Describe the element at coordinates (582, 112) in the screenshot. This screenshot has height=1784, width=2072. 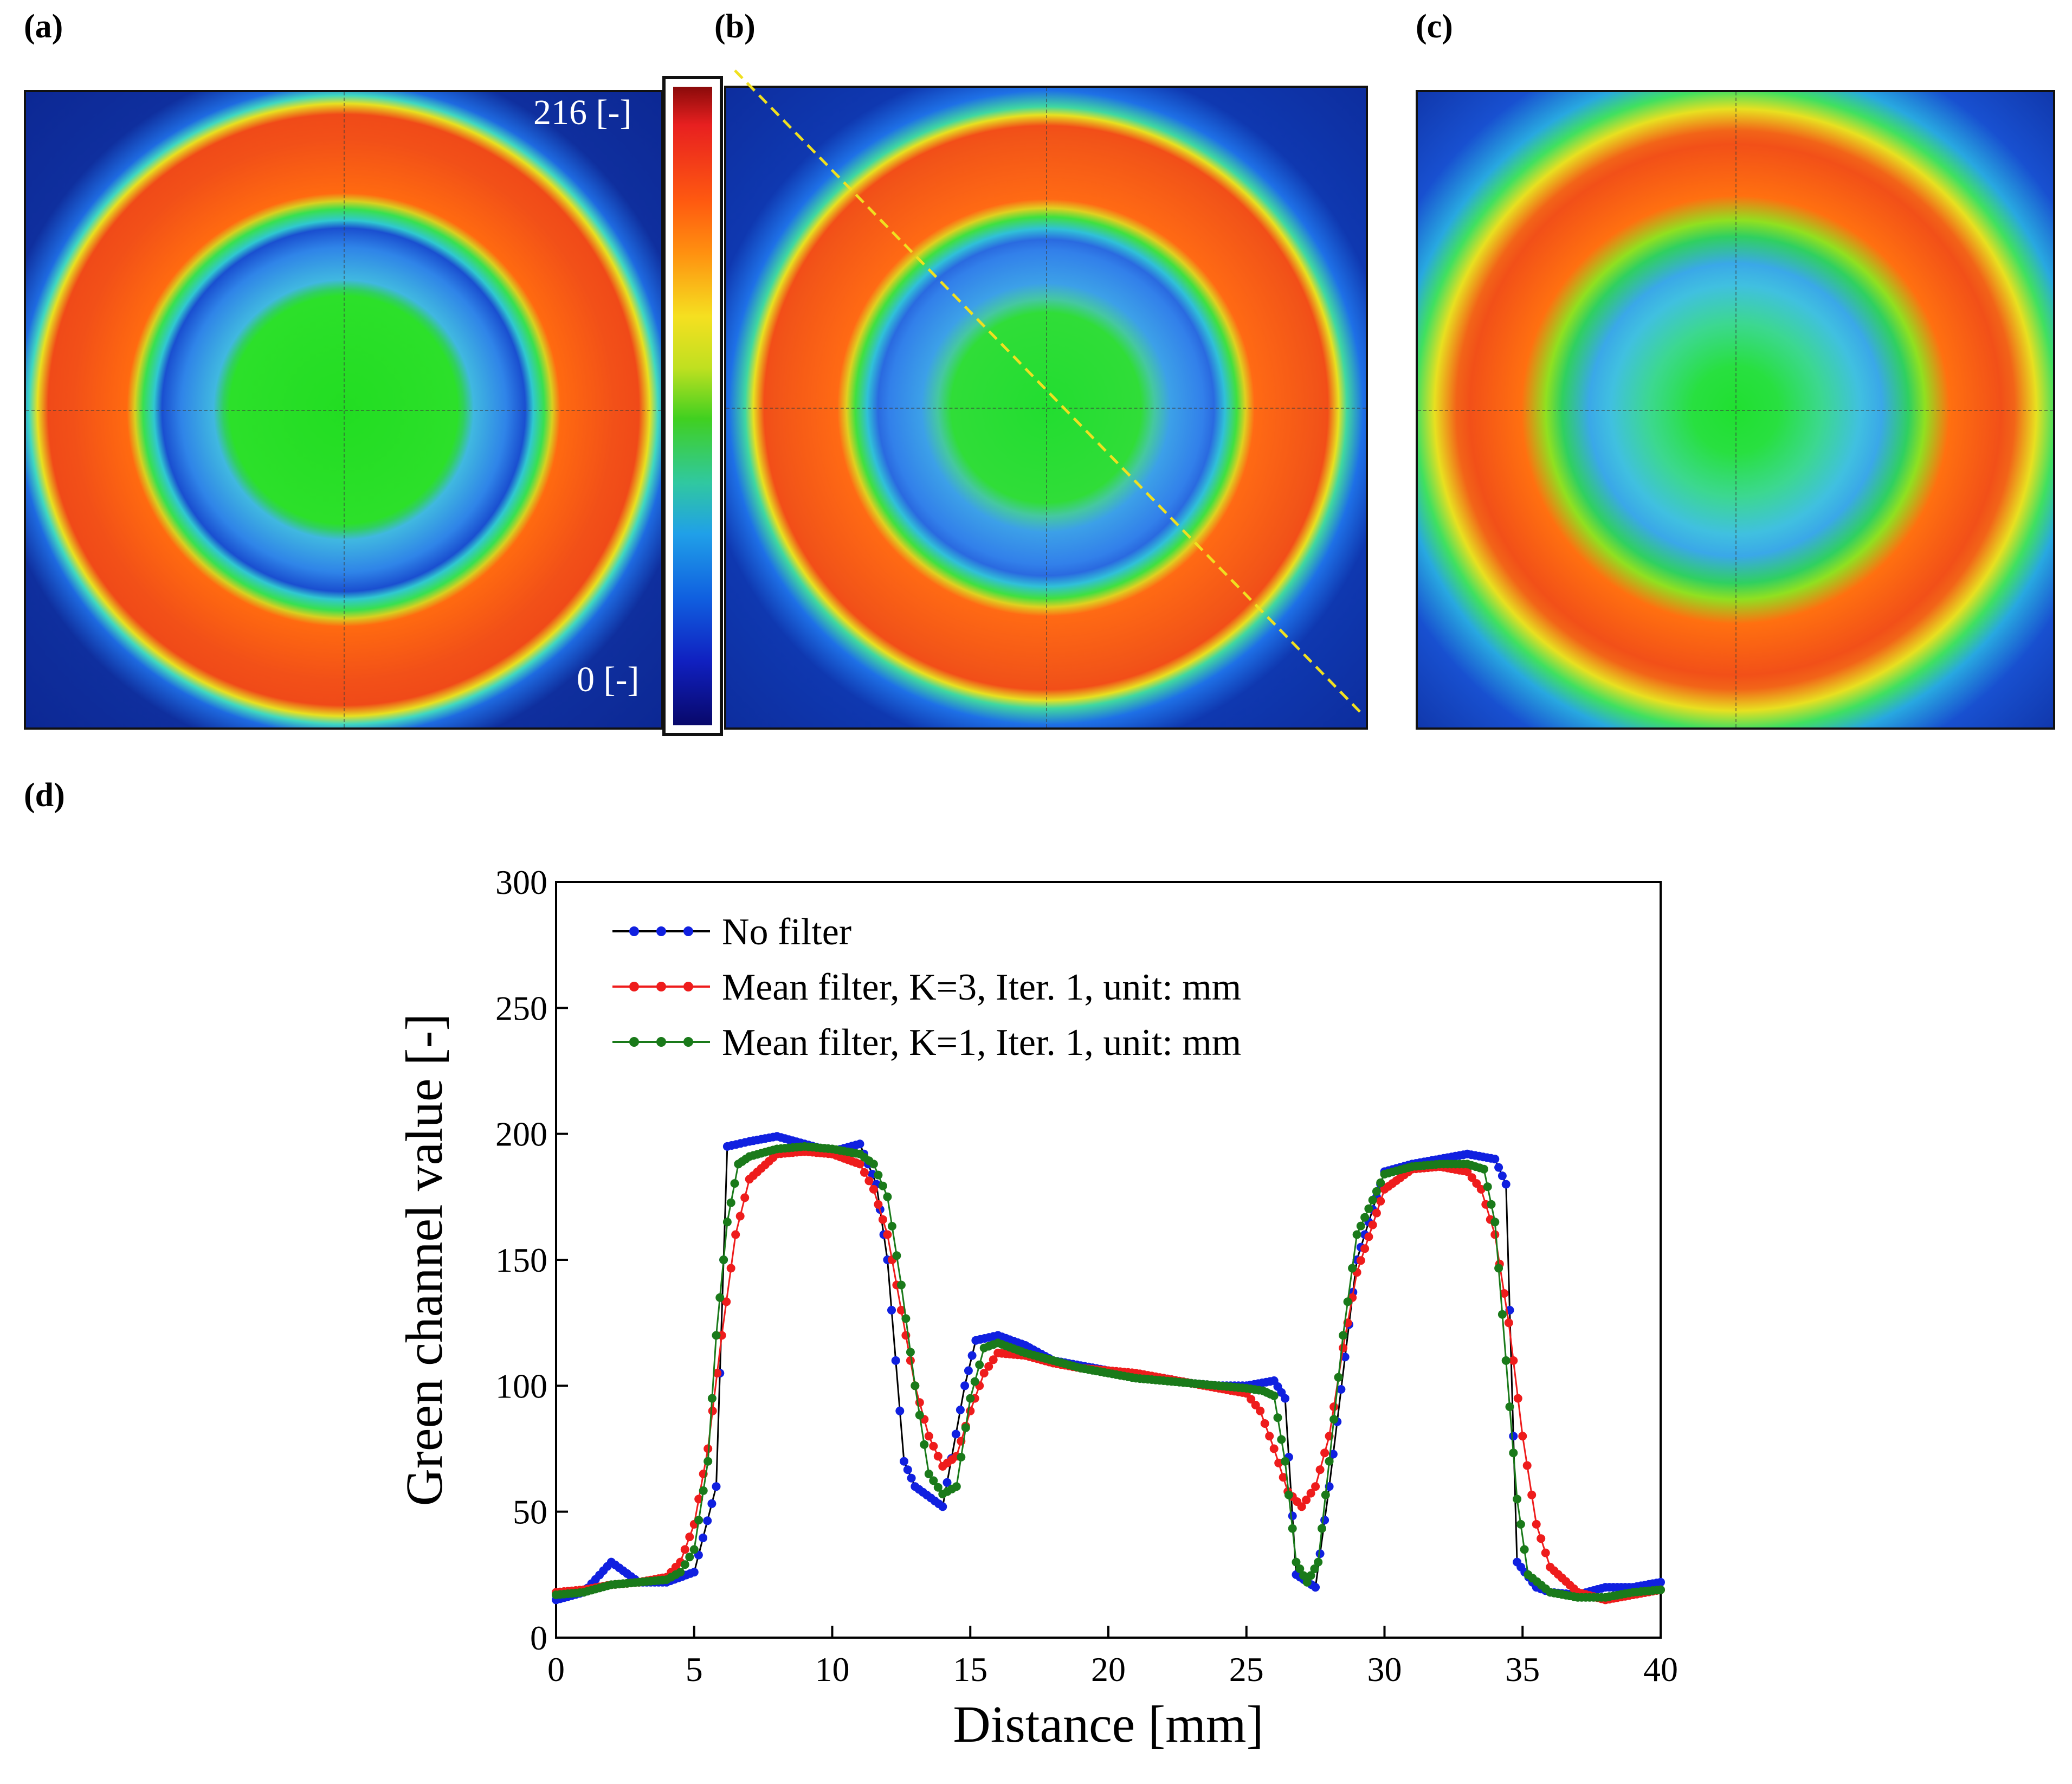
I see `colorbar-max-label: 216 [-]` at that location.